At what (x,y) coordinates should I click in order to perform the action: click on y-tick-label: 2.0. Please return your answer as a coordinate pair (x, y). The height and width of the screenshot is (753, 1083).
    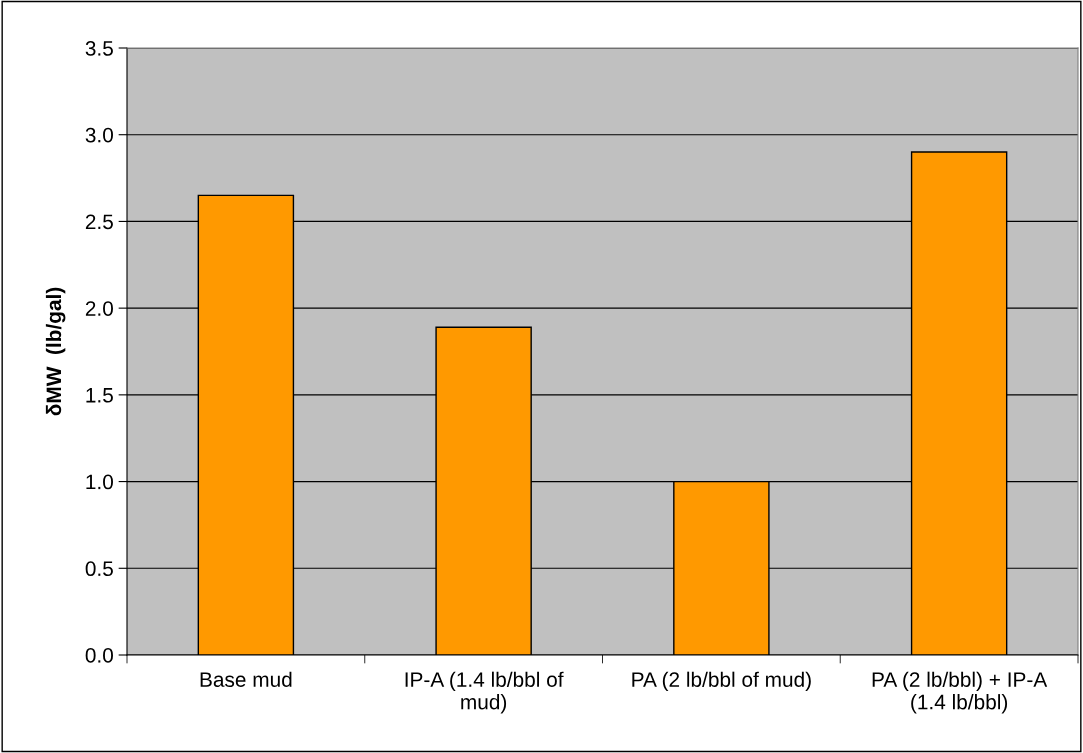
    Looking at the image, I should click on (99, 308).